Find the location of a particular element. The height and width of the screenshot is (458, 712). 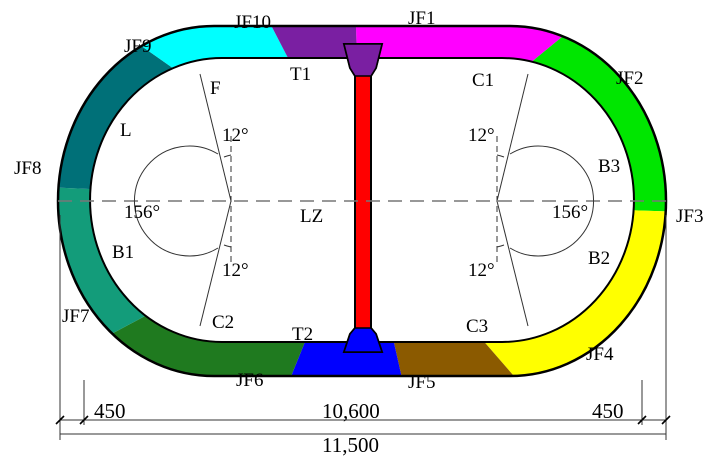

label-b2: B2 is located at coordinates (599, 258).